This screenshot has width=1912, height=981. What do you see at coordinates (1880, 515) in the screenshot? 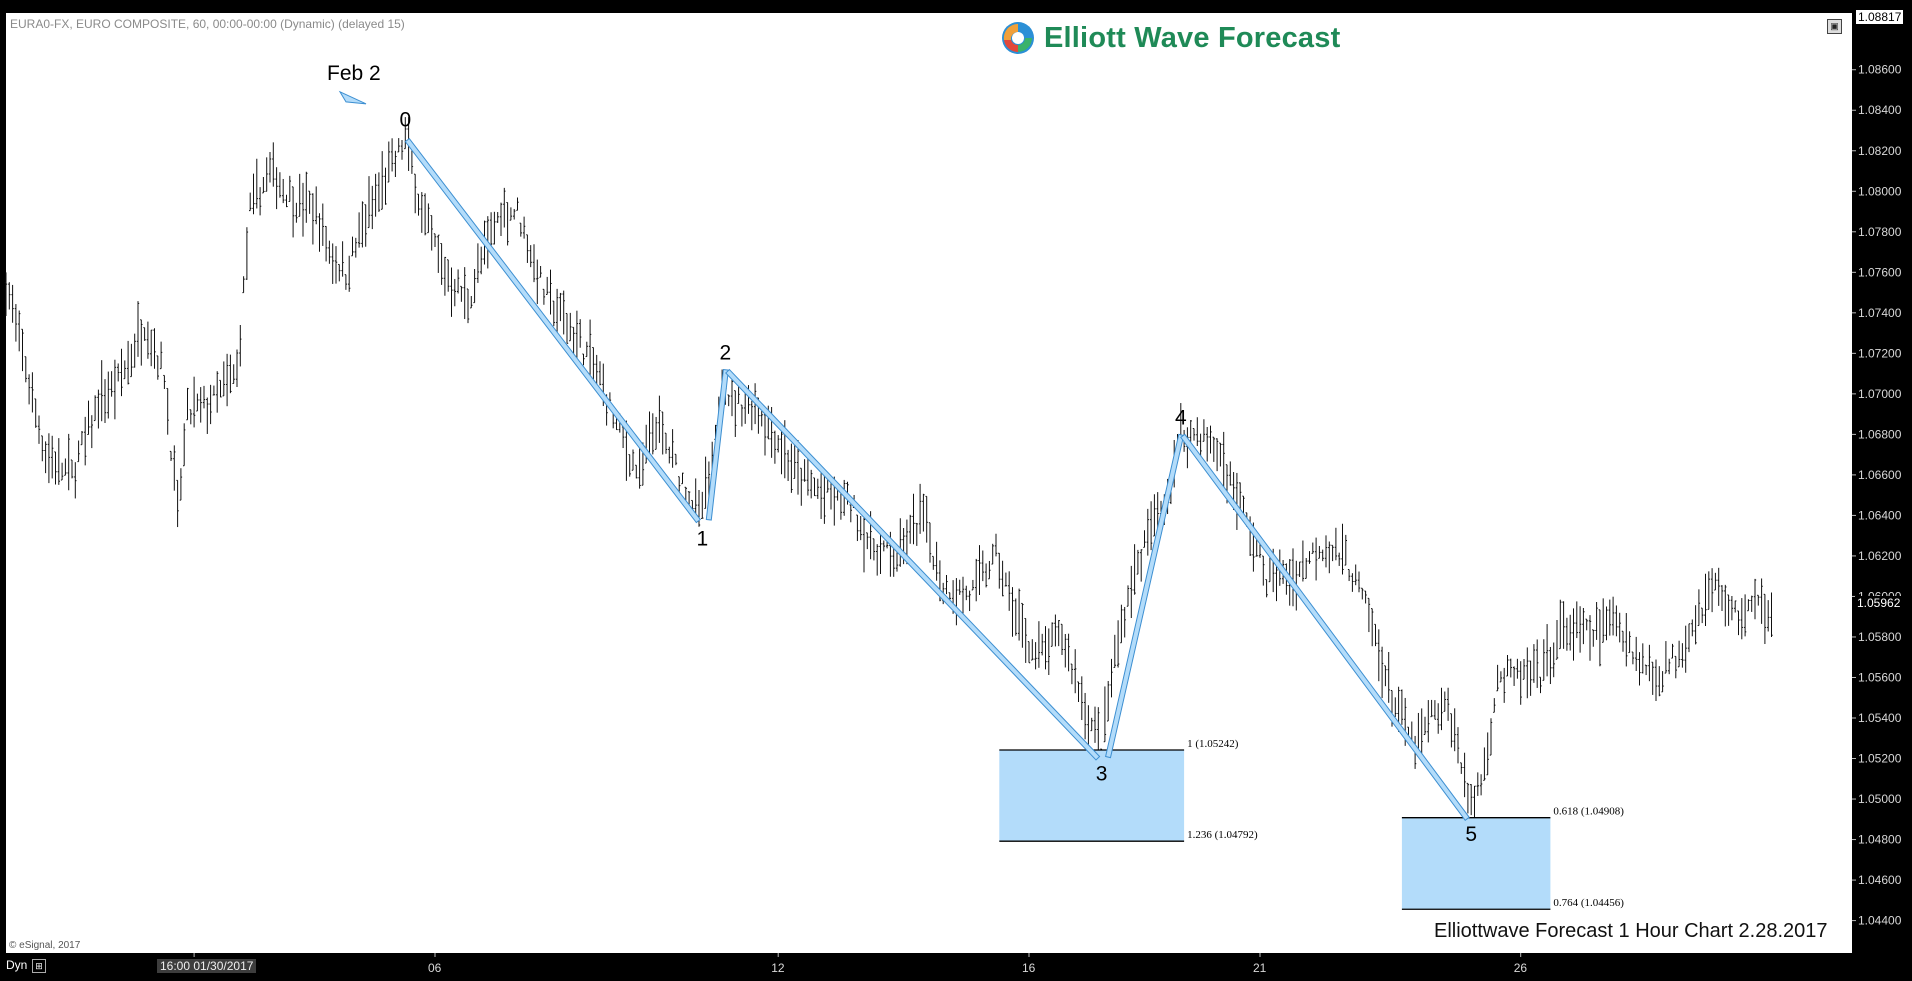
I see `y-tick-label: 1.06400` at bounding box center [1880, 515].